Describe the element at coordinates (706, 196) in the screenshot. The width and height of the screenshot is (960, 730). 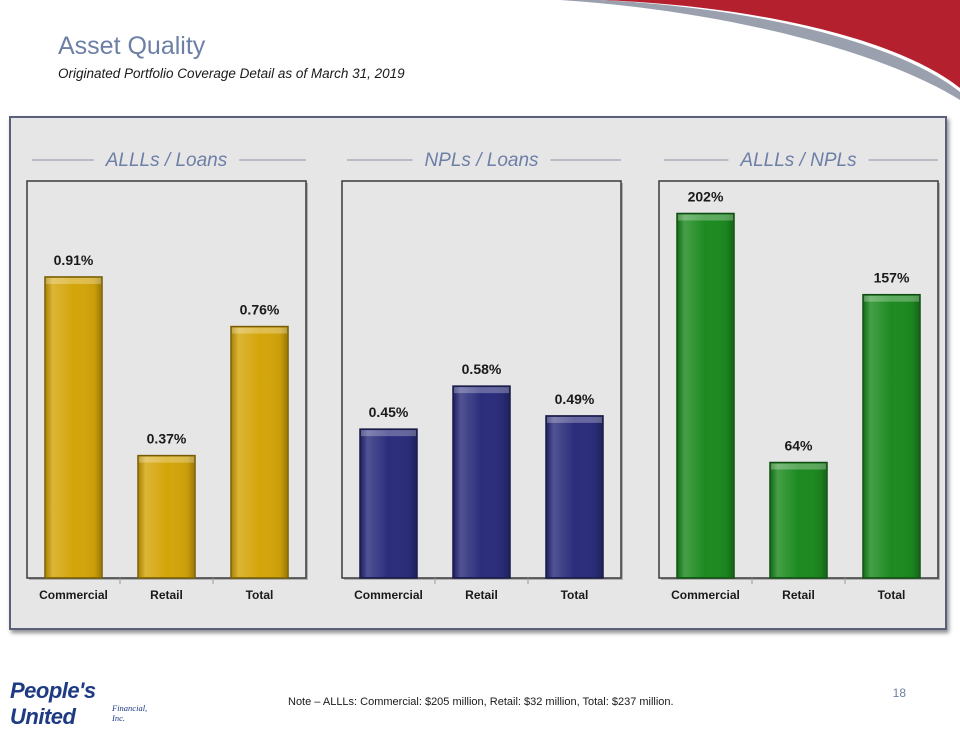
I see `value-label: 202%` at that location.